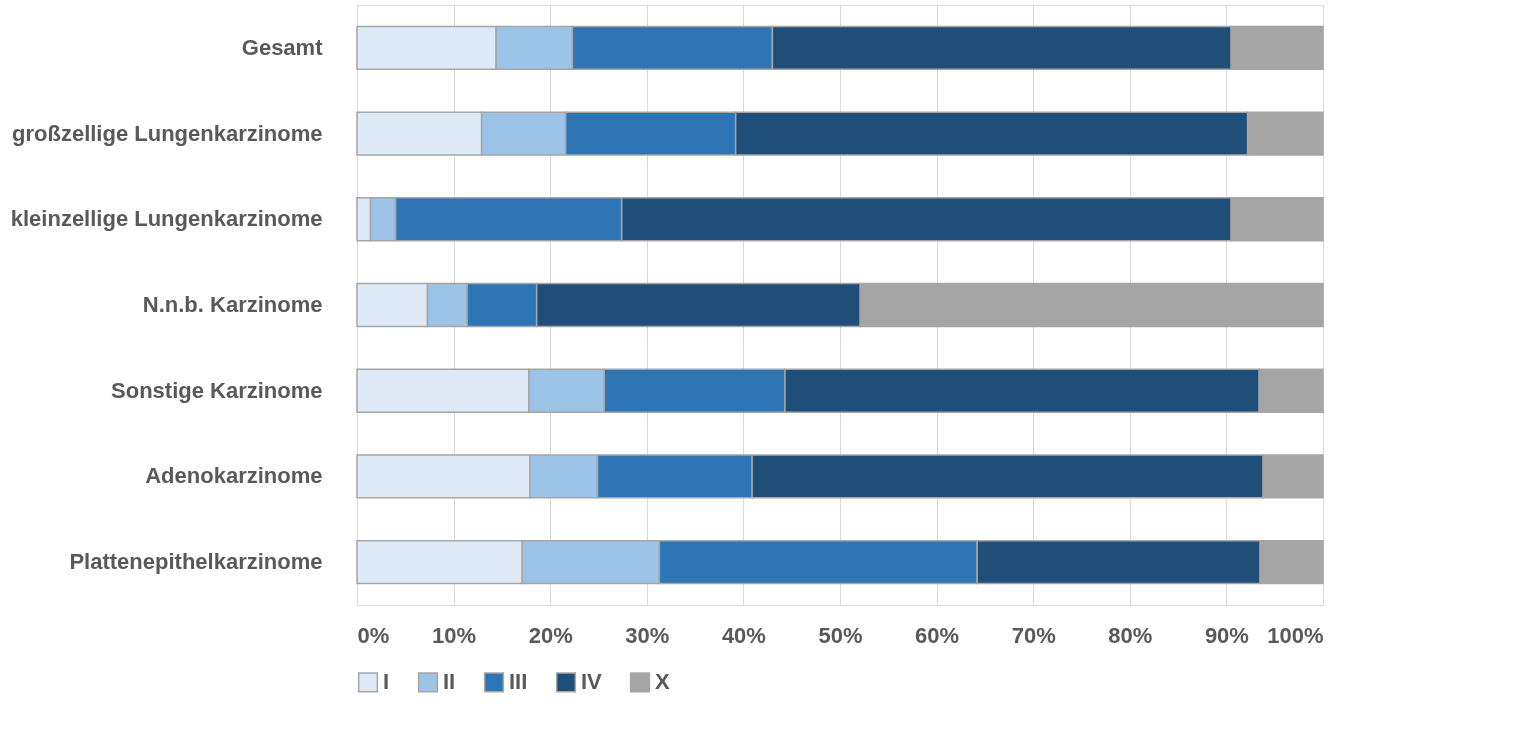 The image size is (1521, 732). What do you see at coordinates (232, 304) in the screenshot?
I see `y-tick-label: N.n.b. Karzinome` at bounding box center [232, 304].